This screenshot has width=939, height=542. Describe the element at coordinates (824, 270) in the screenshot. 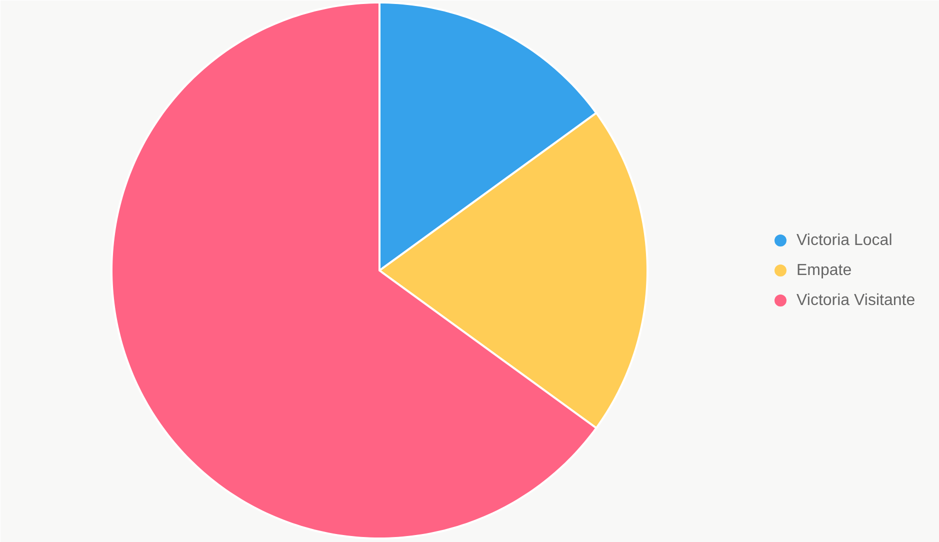

I see `legend-label: Empate` at that location.